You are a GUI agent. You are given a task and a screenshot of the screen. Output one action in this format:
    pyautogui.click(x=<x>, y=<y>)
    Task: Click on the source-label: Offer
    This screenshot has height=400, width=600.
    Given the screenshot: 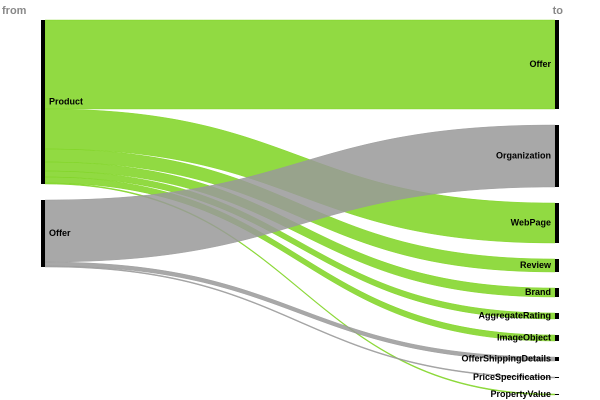 What is the action you would take?
    pyautogui.click(x=60, y=233)
    